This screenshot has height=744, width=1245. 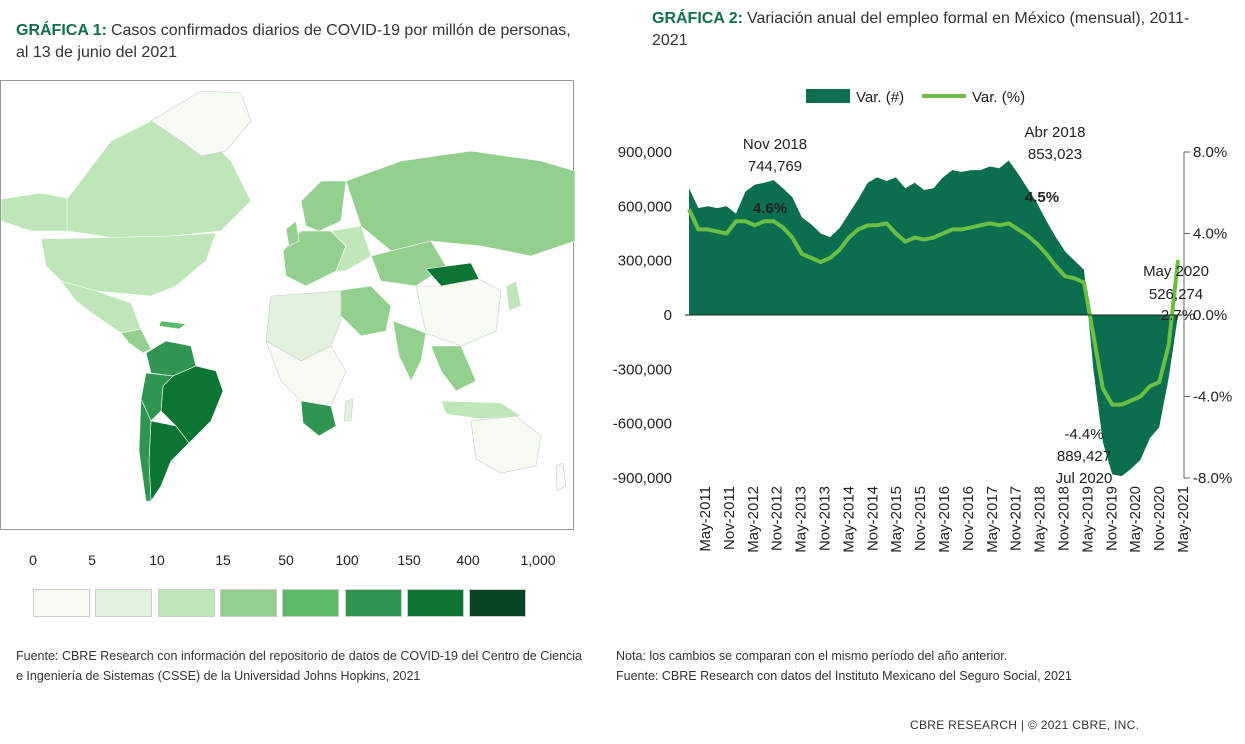 I want to click on map-central-africa, so click(x=306, y=373).